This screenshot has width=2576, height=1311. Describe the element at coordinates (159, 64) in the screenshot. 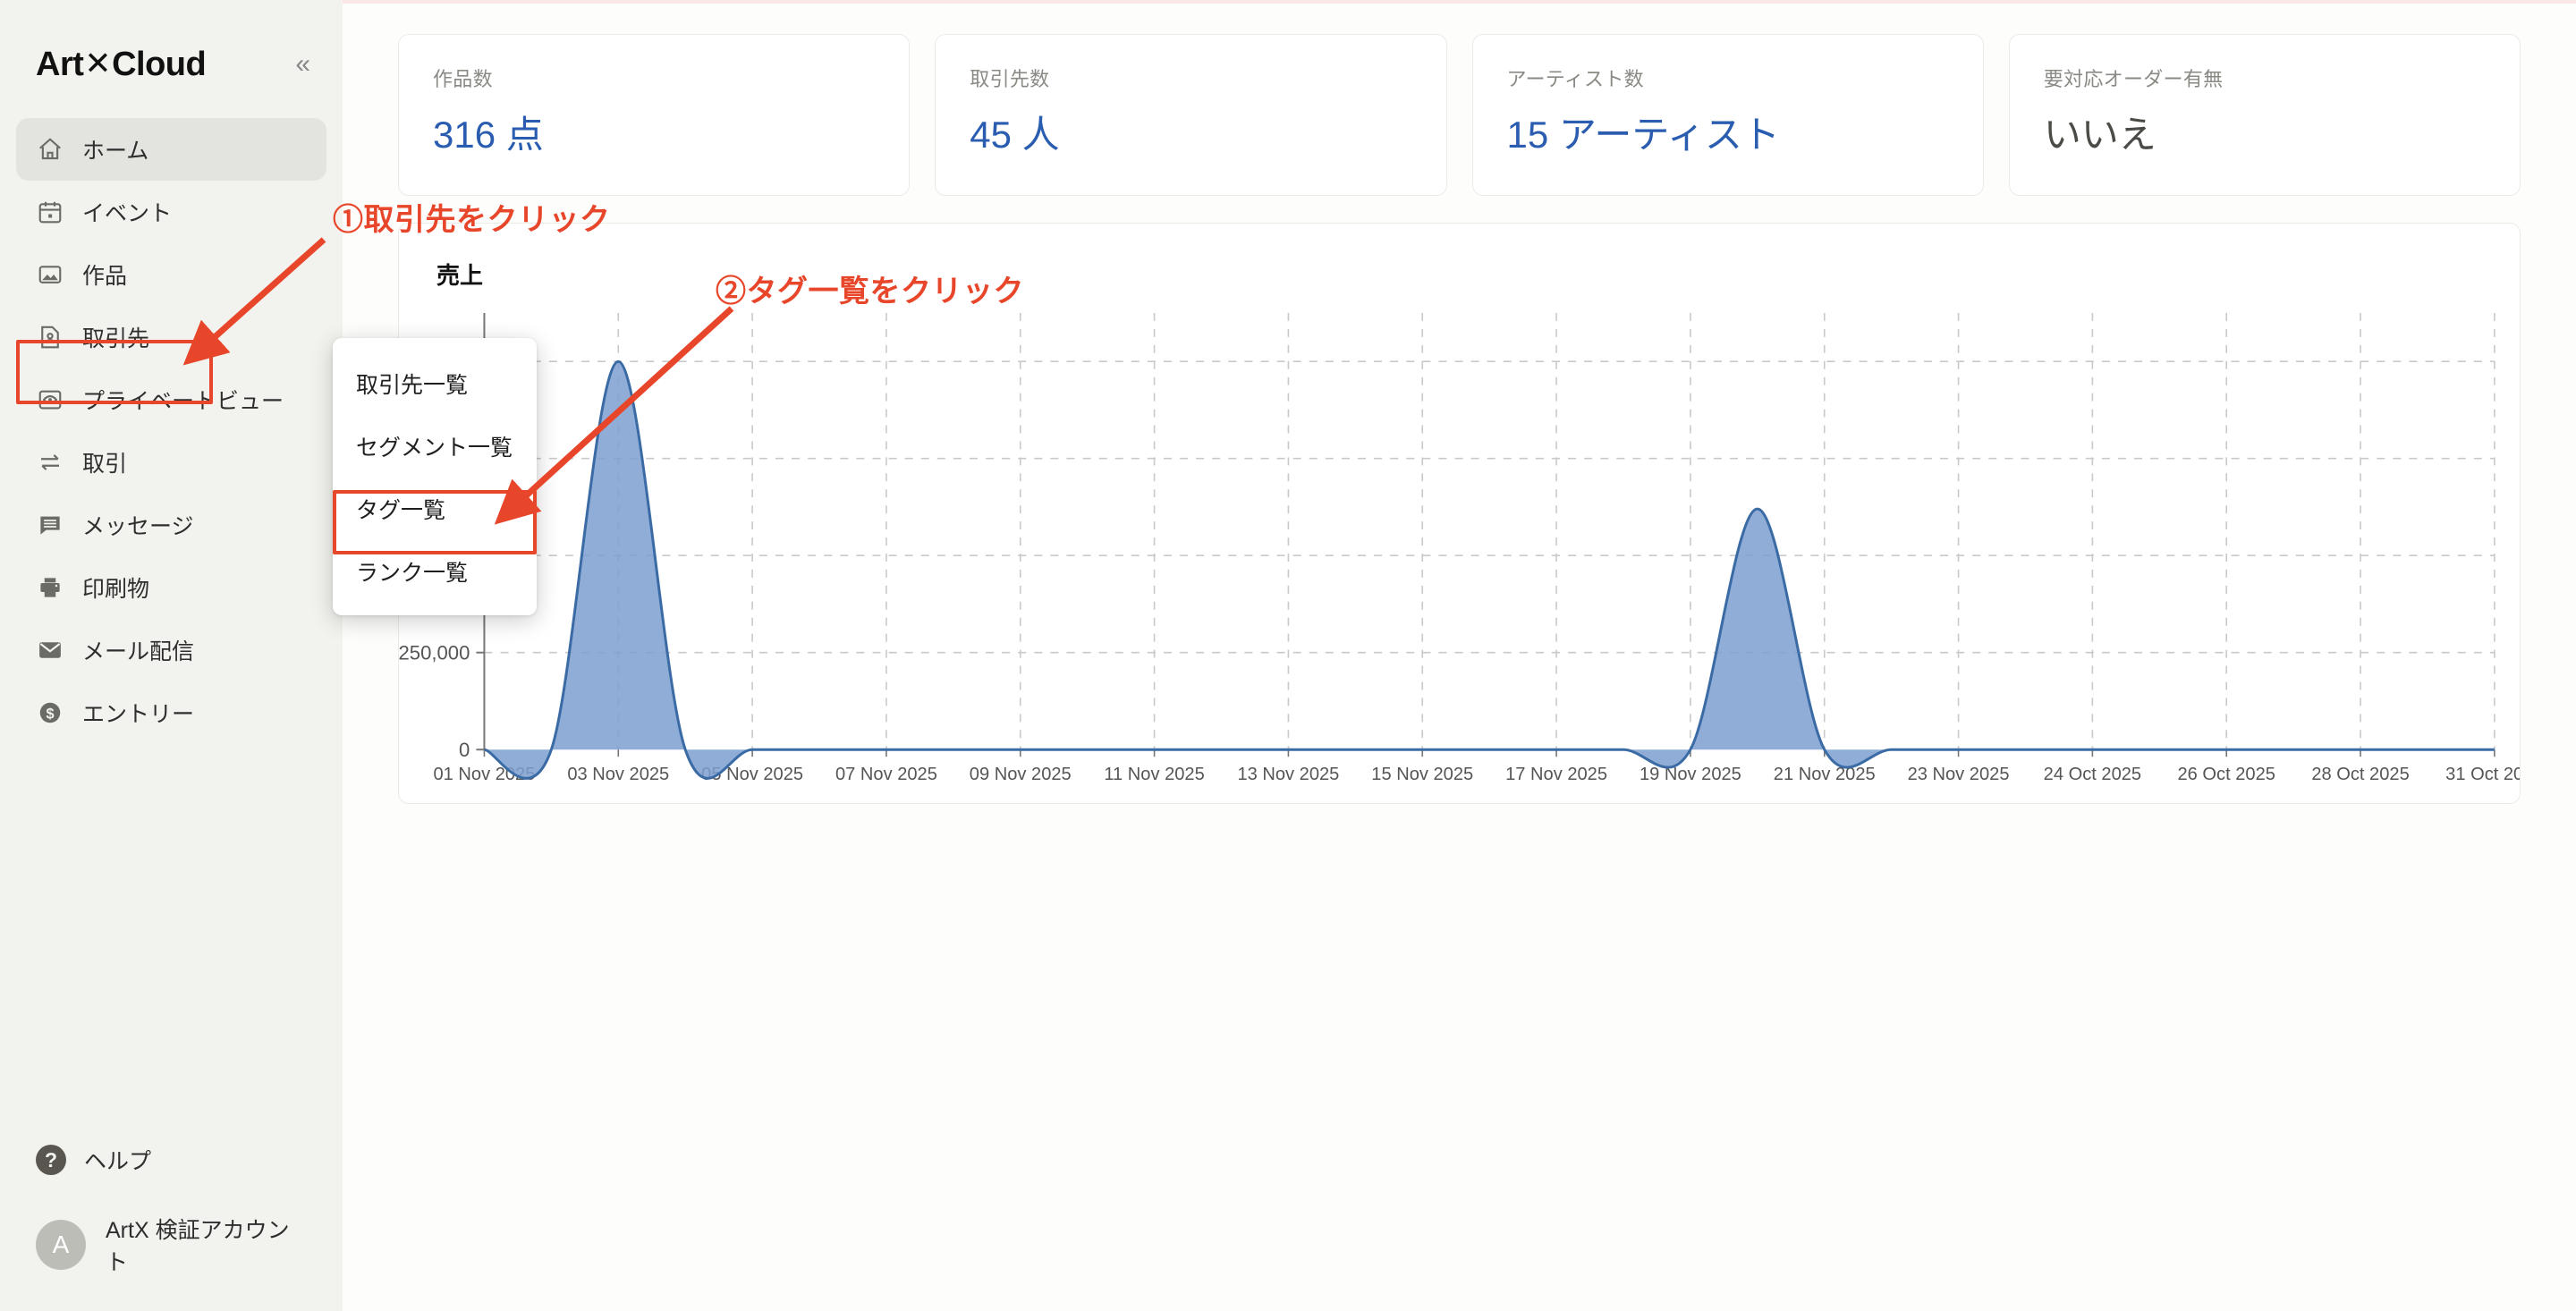

I see `logo-text-right: Cloud` at that location.